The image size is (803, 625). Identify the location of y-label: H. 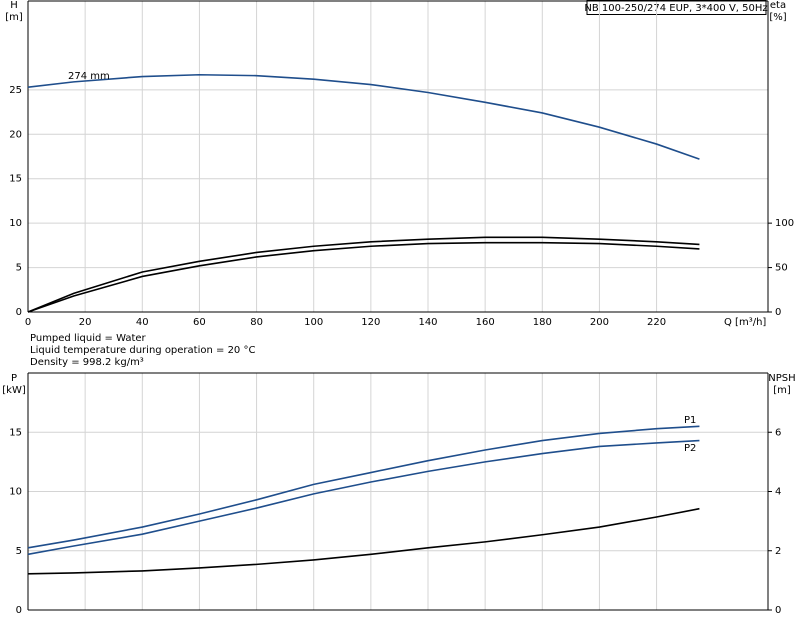
(14, 5).